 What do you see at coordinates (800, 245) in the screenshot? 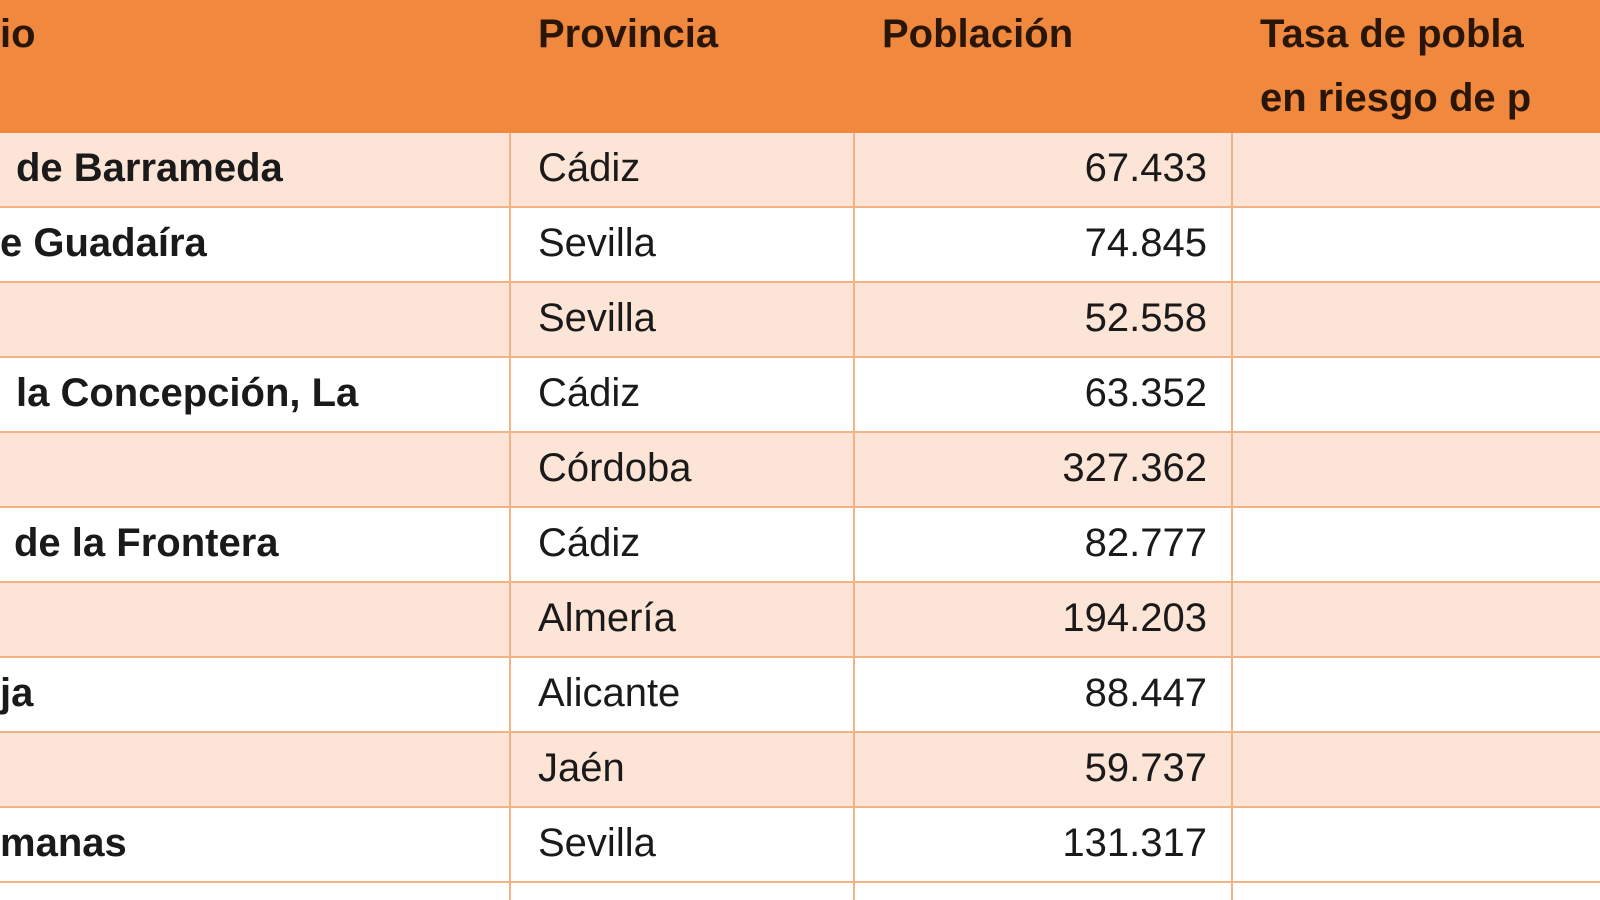
I see `table-row: e Guadaíra Sevilla 74.845` at bounding box center [800, 245].